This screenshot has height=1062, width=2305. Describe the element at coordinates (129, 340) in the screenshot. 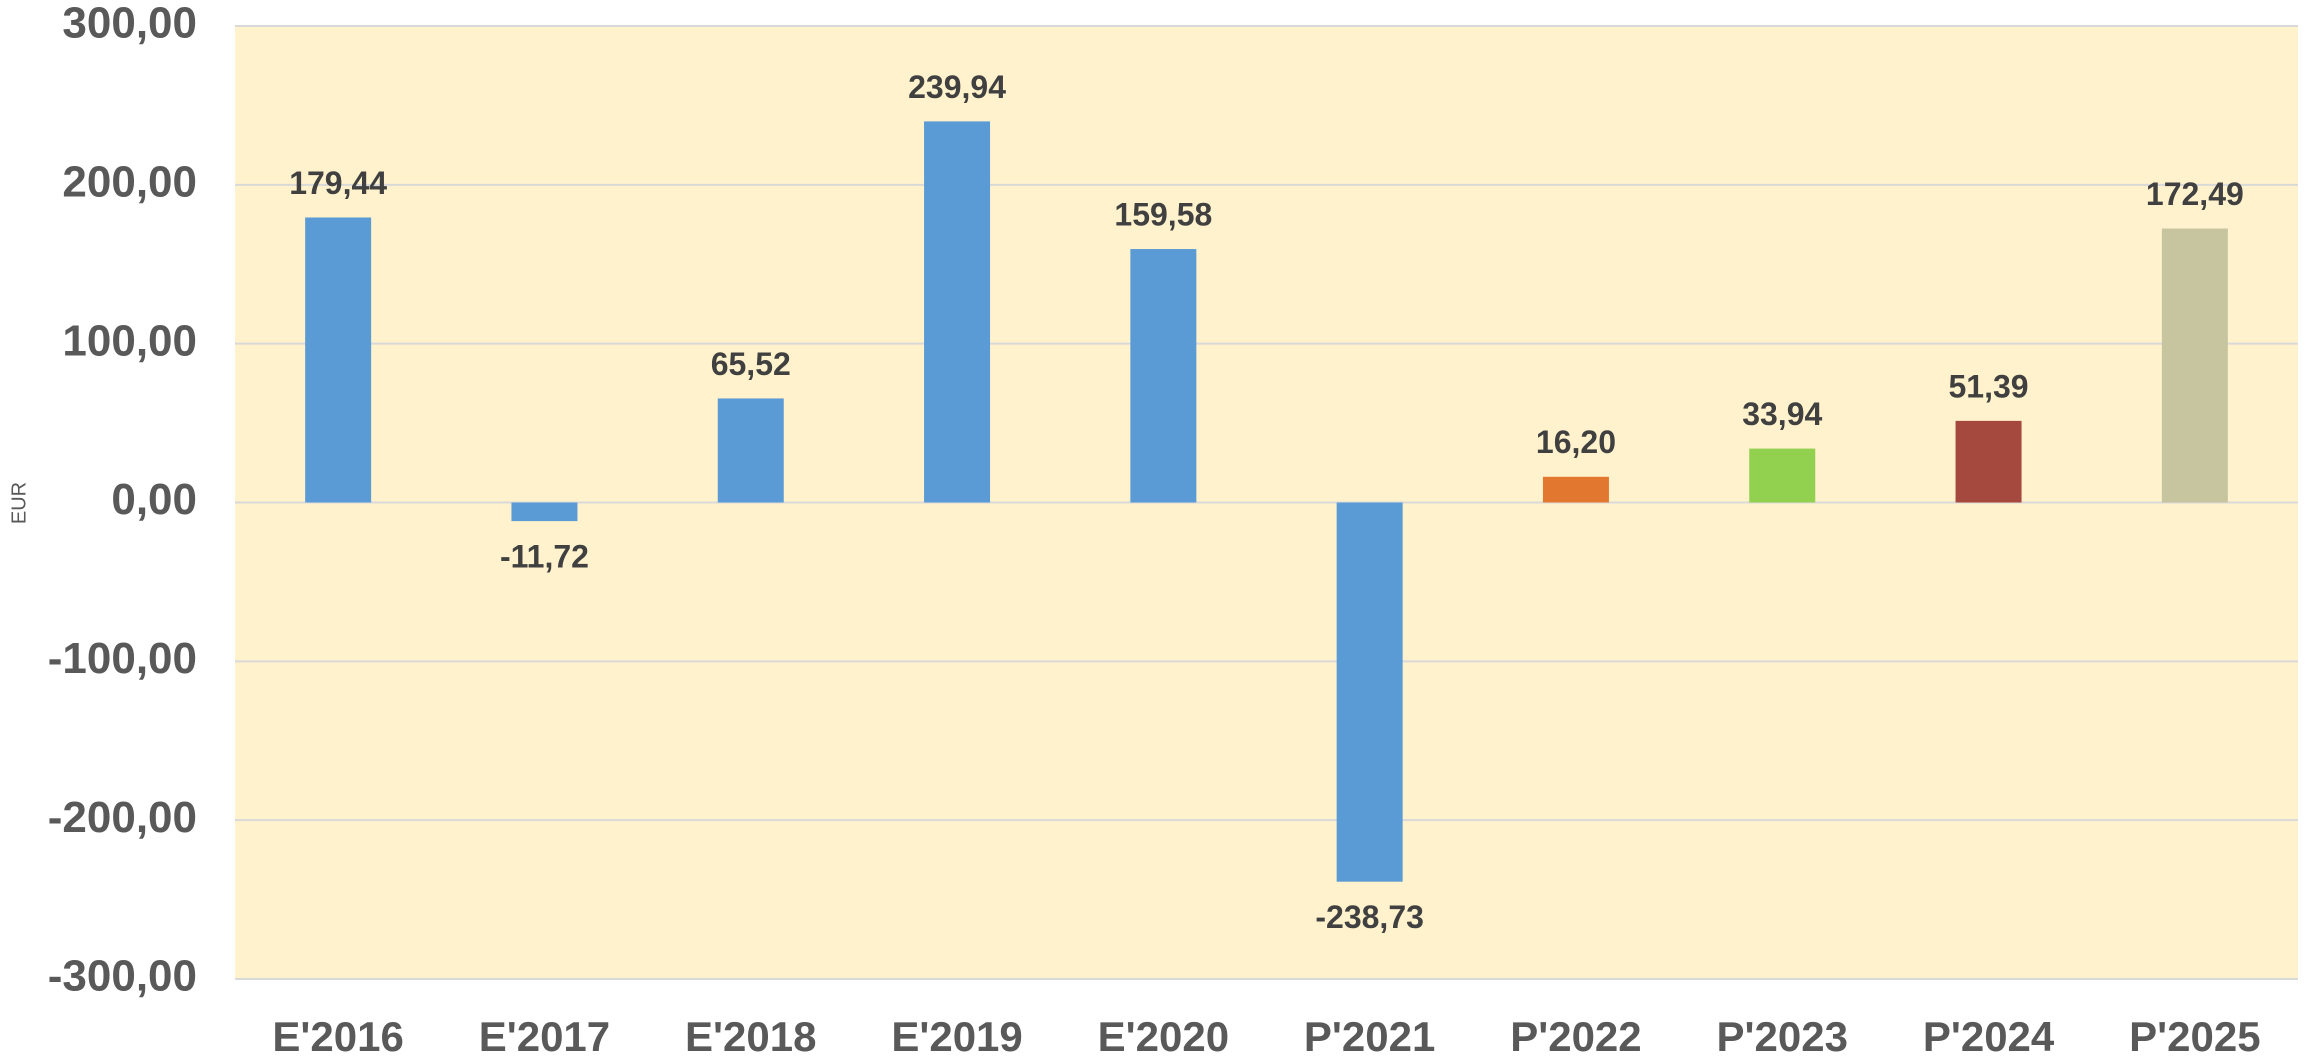

I see `y-tick-label: 100,00` at that location.